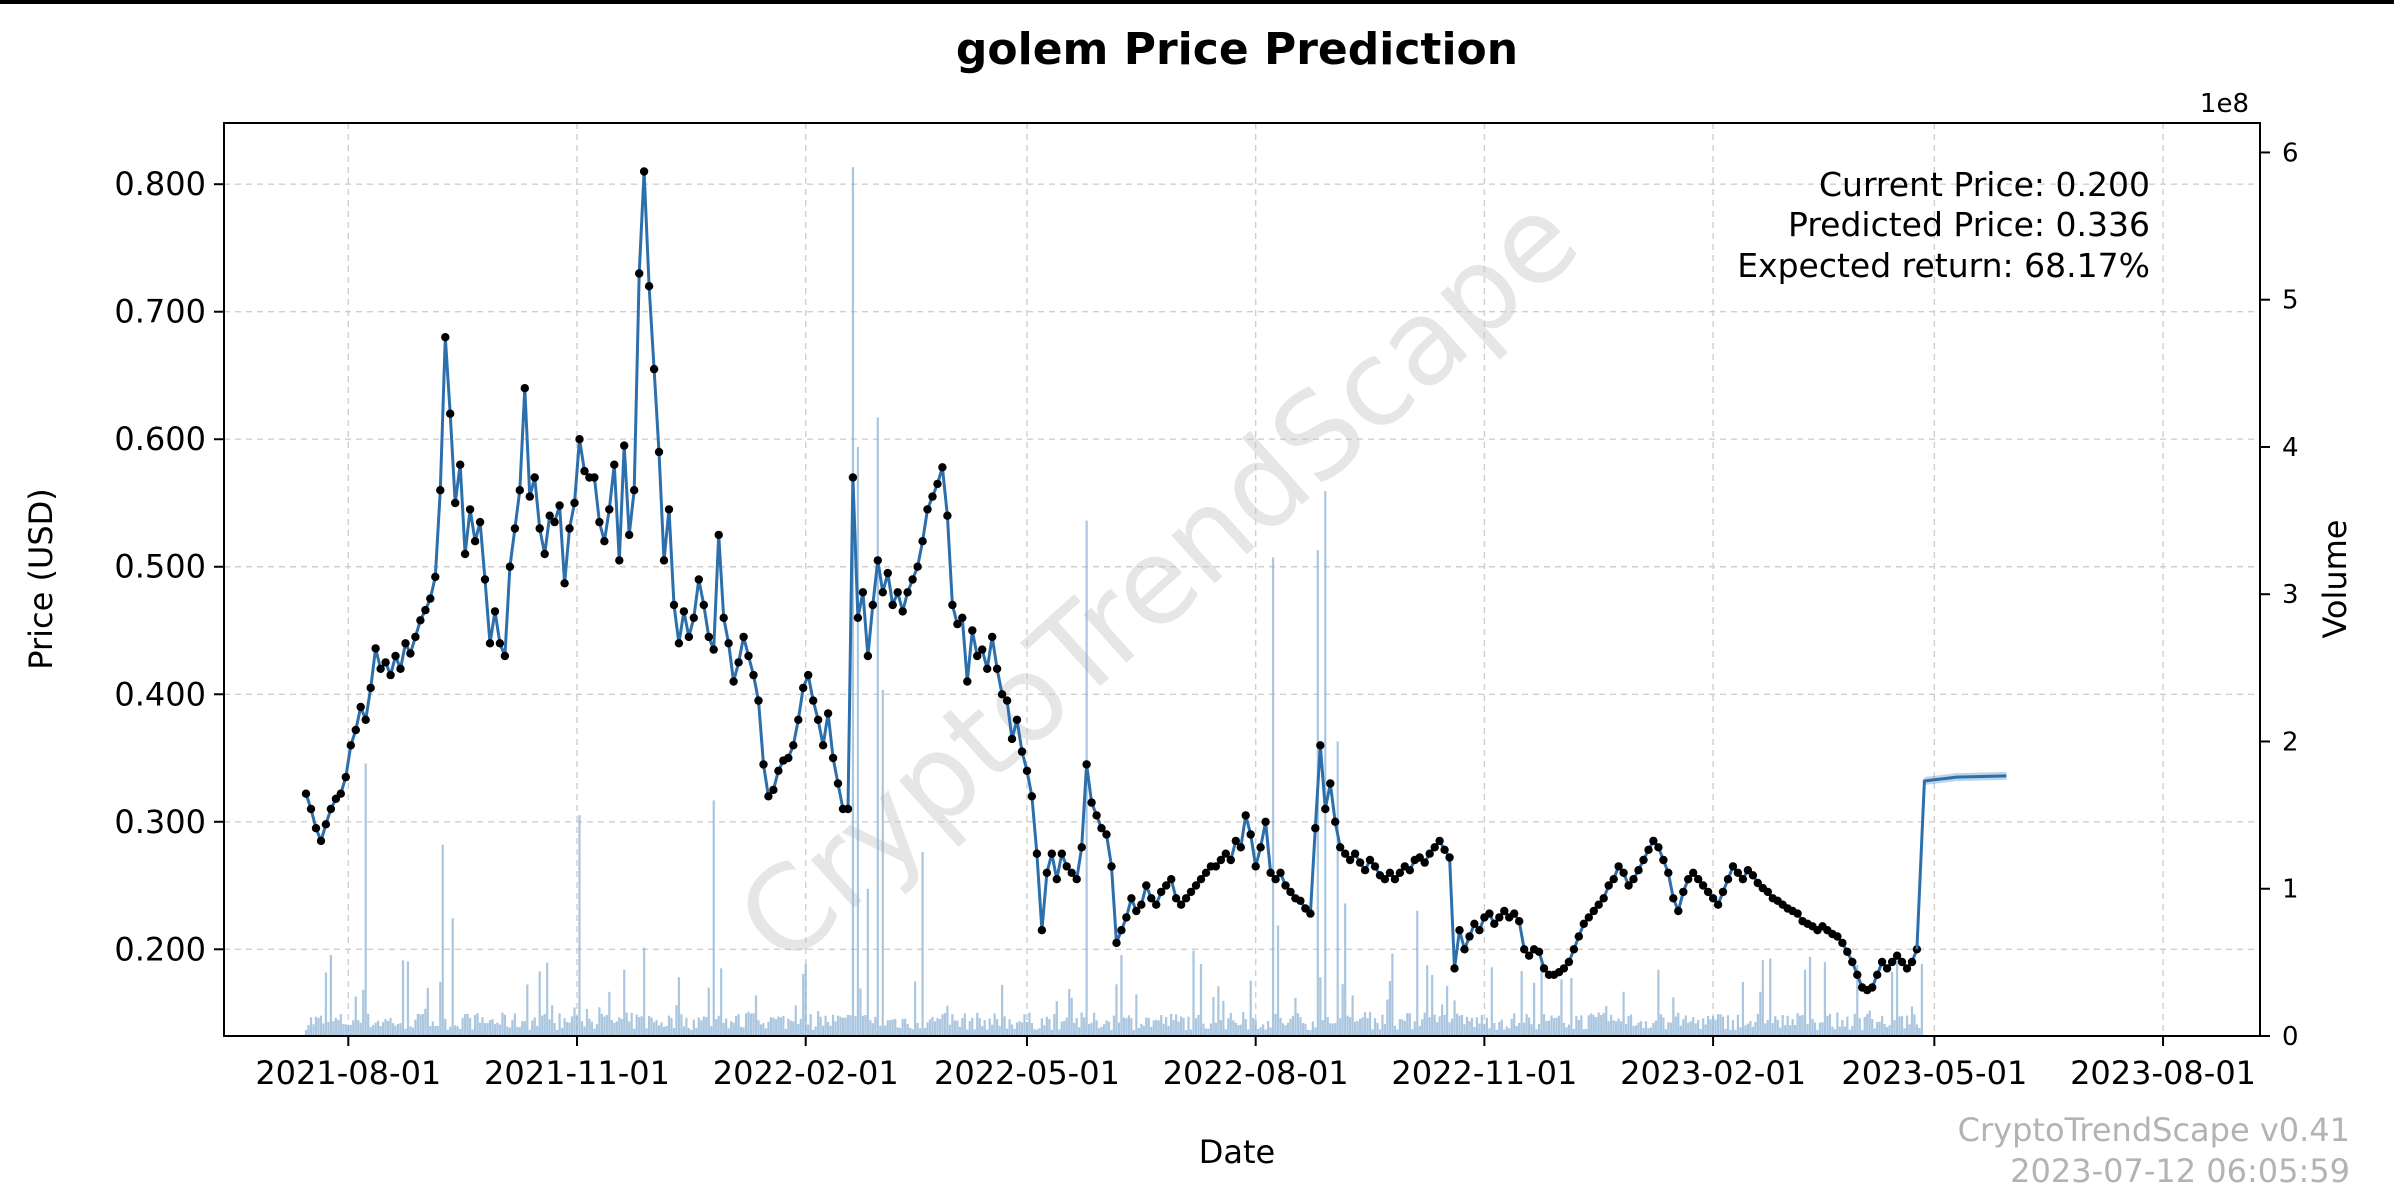  I want to click on x-tick-label: 2022-02-01, so click(806, 1073).